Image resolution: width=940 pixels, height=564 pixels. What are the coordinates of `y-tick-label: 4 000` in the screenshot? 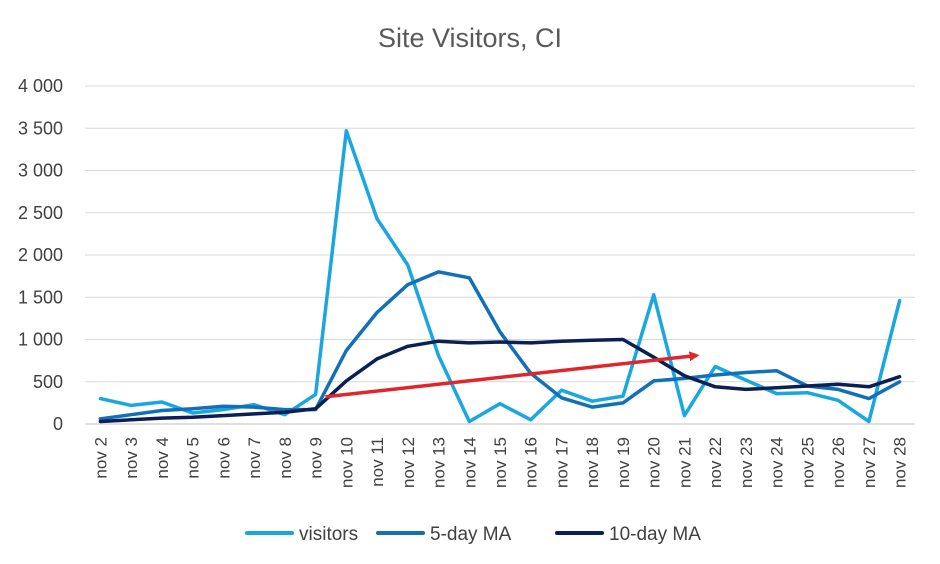 It's located at (40, 86).